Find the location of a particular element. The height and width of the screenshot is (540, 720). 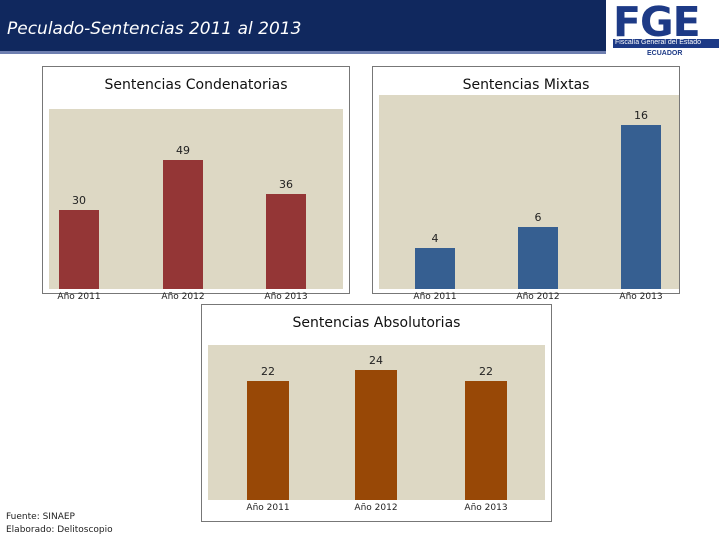

fge-logo: FGE Fiscalía General del Estado ECUADOR is located at coordinates (663, 31).